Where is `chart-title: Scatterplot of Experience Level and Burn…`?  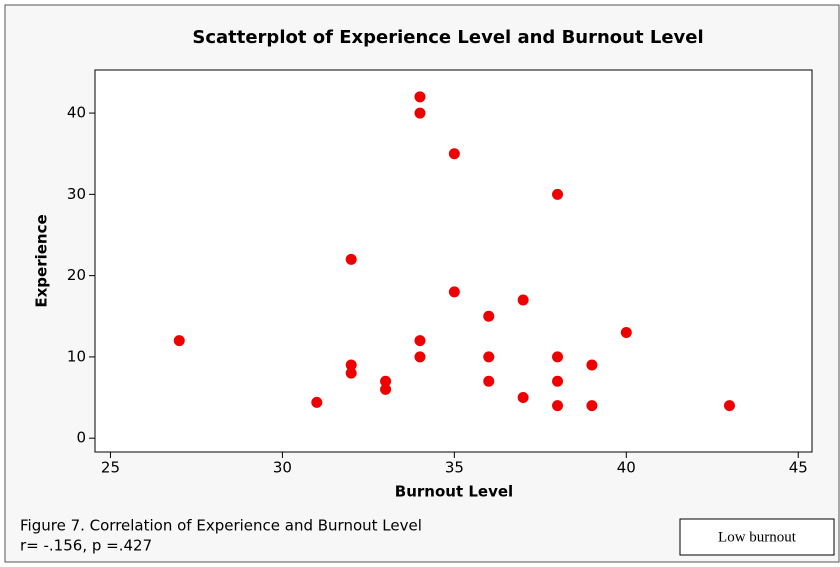
chart-title: Scatterplot of Experience Level and Burn… is located at coordinates (447, 37).